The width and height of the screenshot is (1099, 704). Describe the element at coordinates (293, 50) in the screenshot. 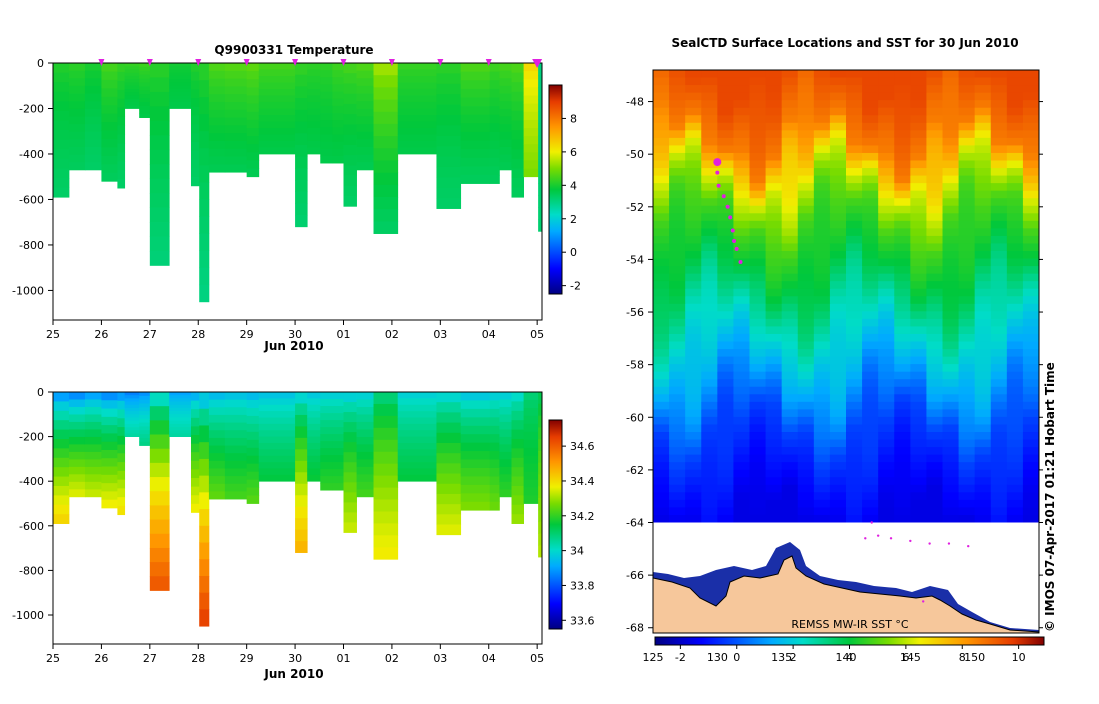

I see `temperature-title: Q9900331 Temperature` at that location.